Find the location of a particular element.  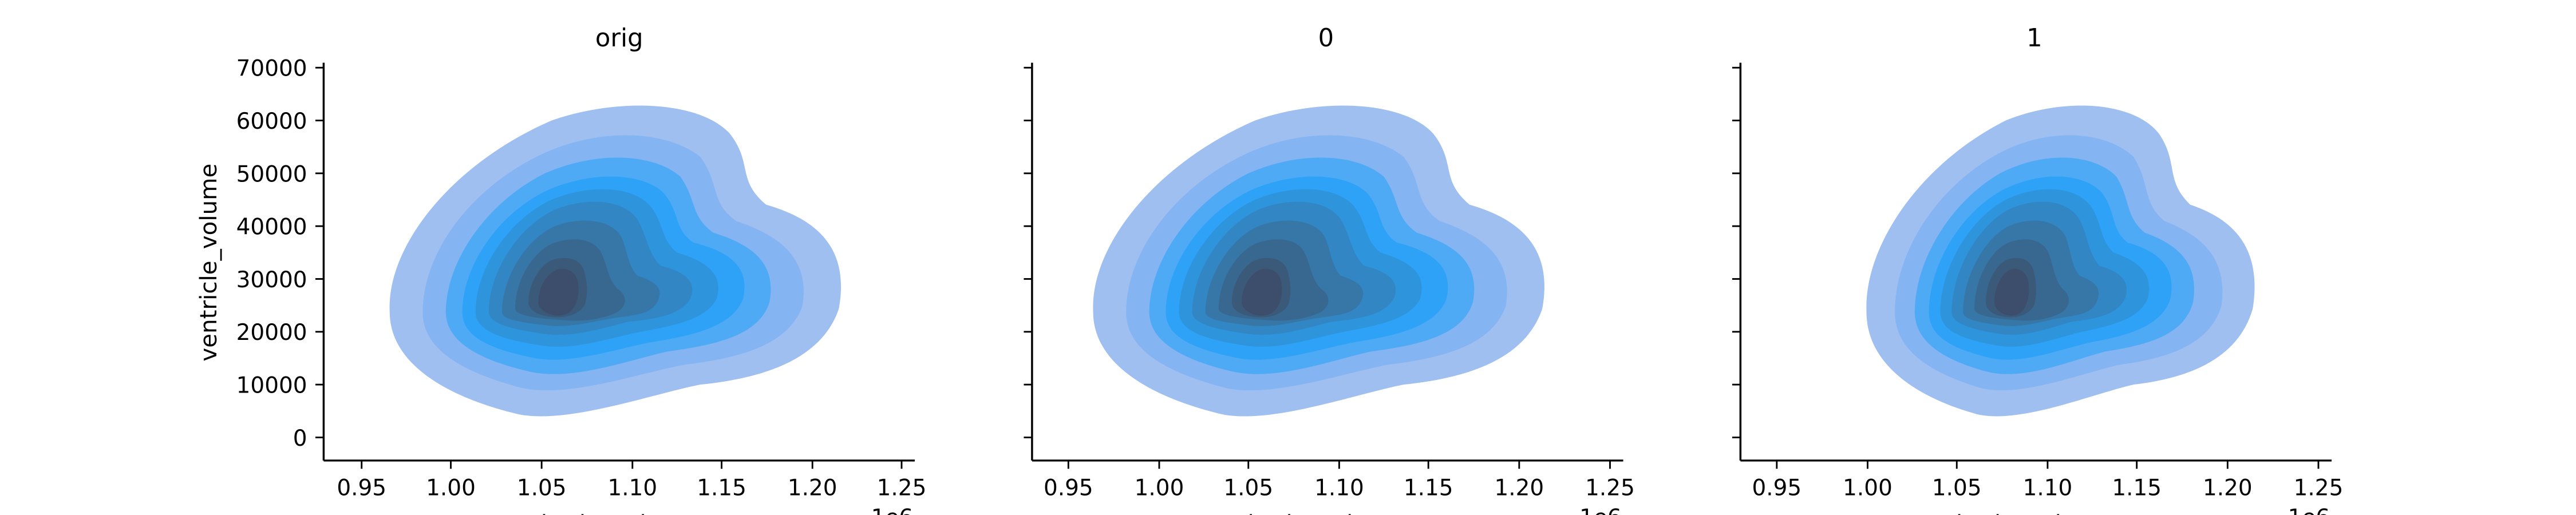

y-tick-label: 0 is located at coordinates (300, 438).